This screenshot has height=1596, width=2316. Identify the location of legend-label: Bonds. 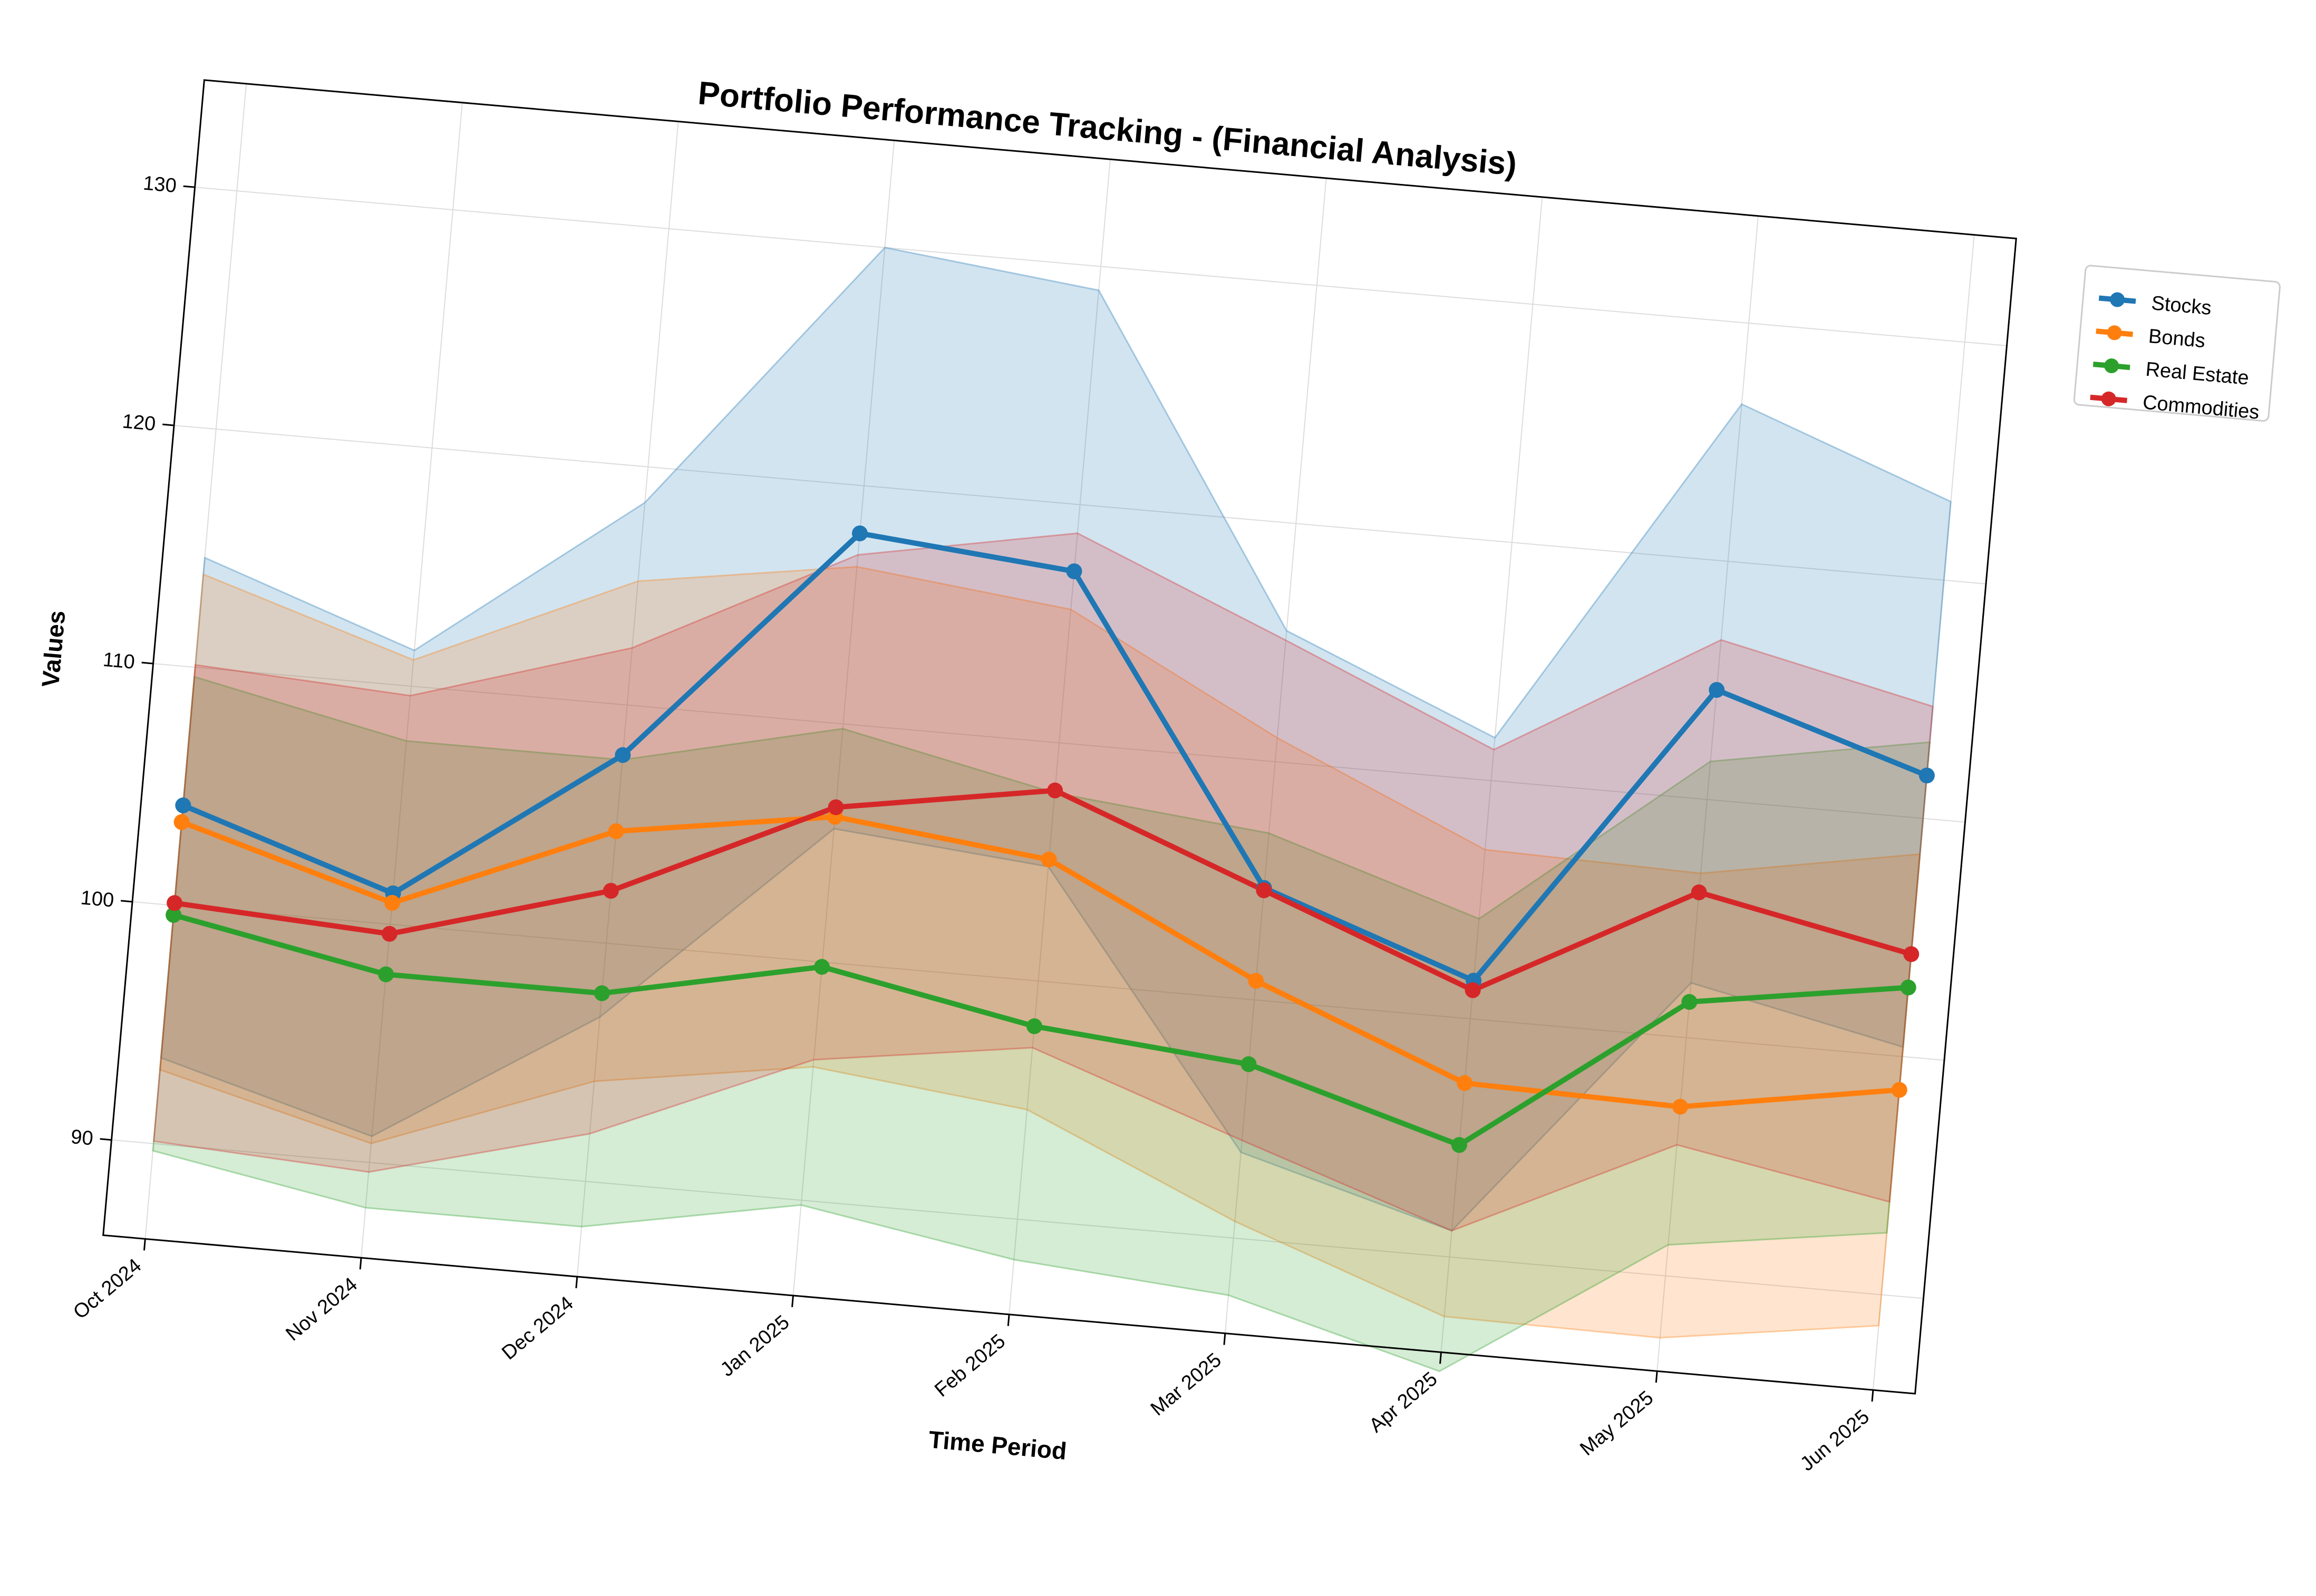
(2177, 338).